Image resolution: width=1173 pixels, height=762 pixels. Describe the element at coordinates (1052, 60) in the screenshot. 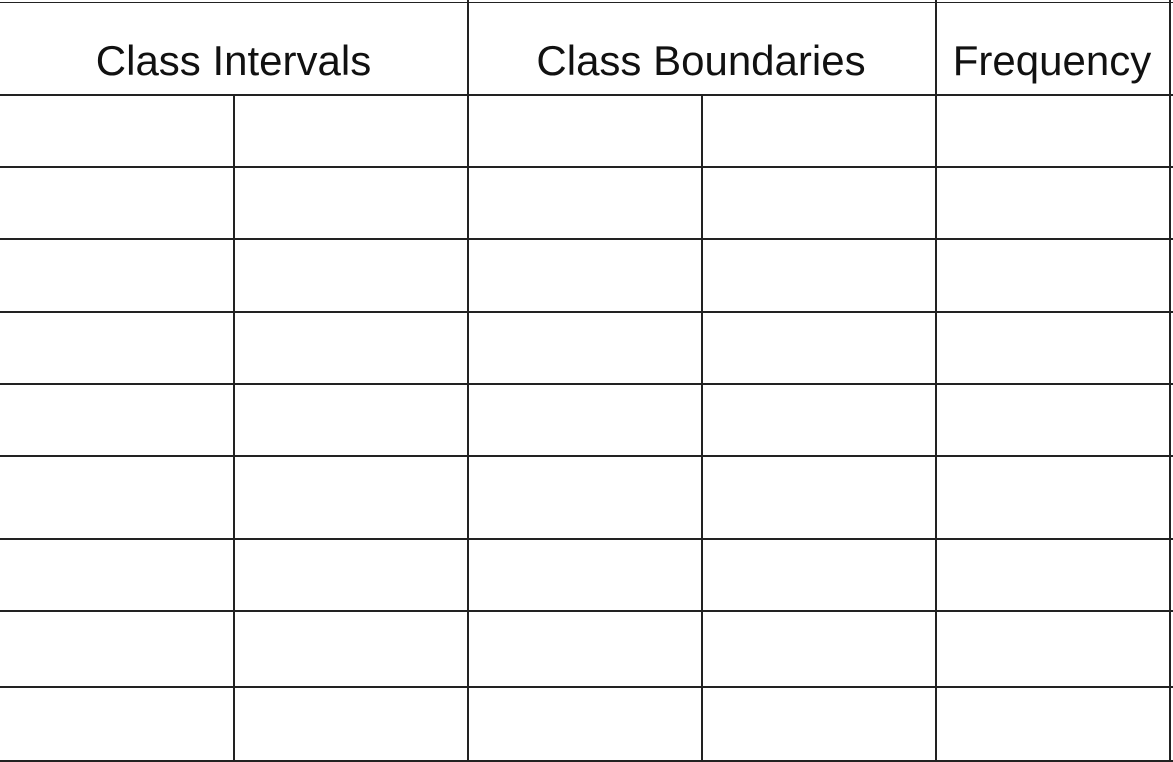

I see `column-header: Frequency` at that location.